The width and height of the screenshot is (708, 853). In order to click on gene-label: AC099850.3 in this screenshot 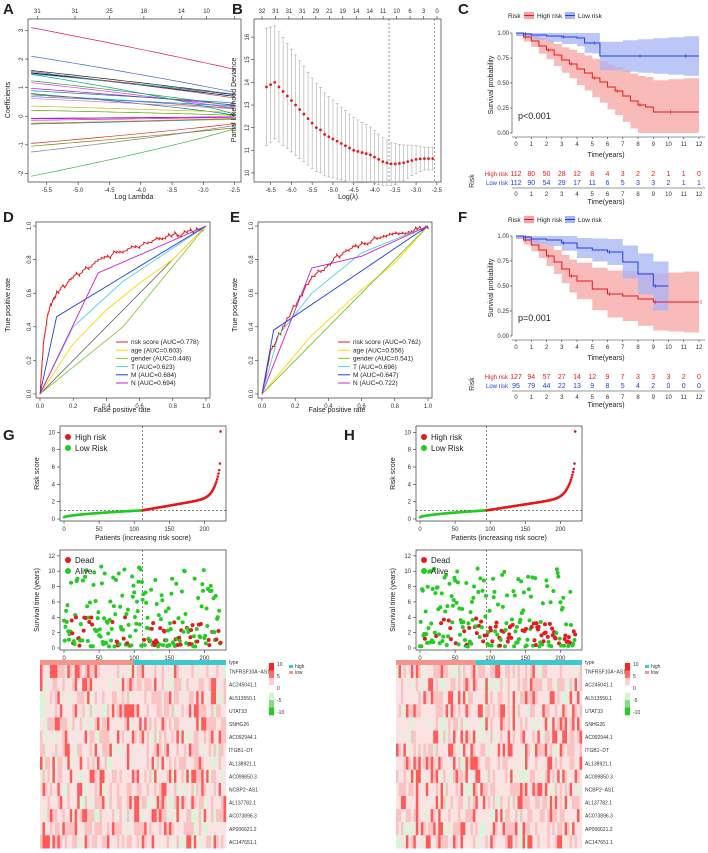, I will do `click(599, 777)`.